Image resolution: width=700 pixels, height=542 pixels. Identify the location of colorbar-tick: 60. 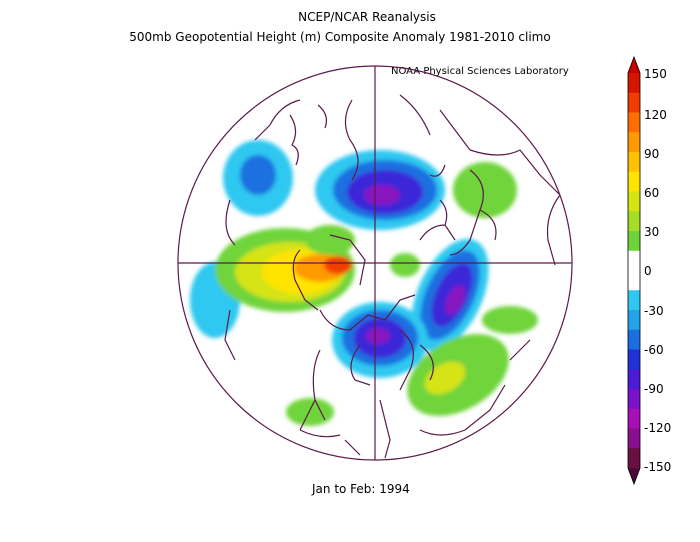
(652, 193).